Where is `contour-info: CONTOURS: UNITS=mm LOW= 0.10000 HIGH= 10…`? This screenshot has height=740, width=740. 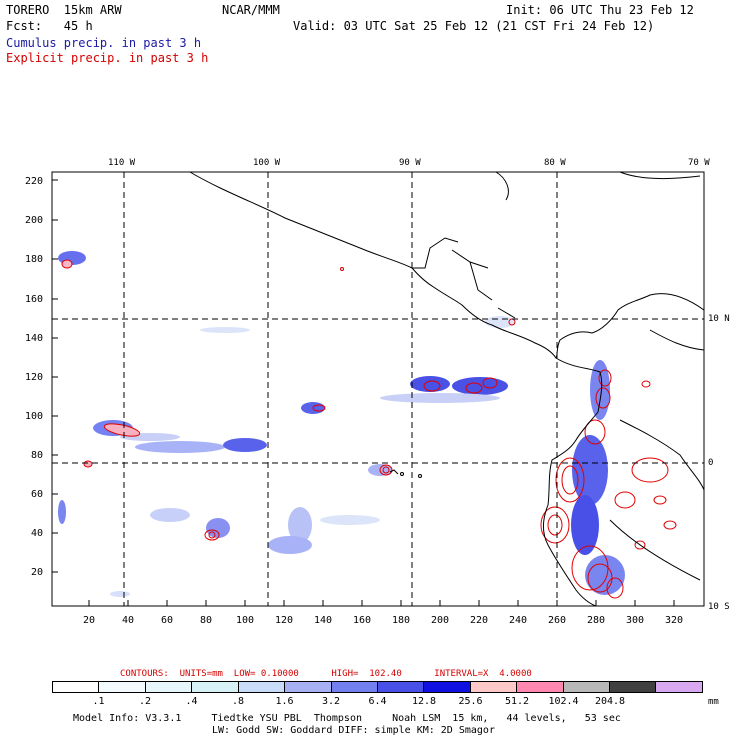
contour-info: CONTOURS: UNITS=mm LOW= 0.10000 HIGH= 10… is located at coordinates (326, 674).